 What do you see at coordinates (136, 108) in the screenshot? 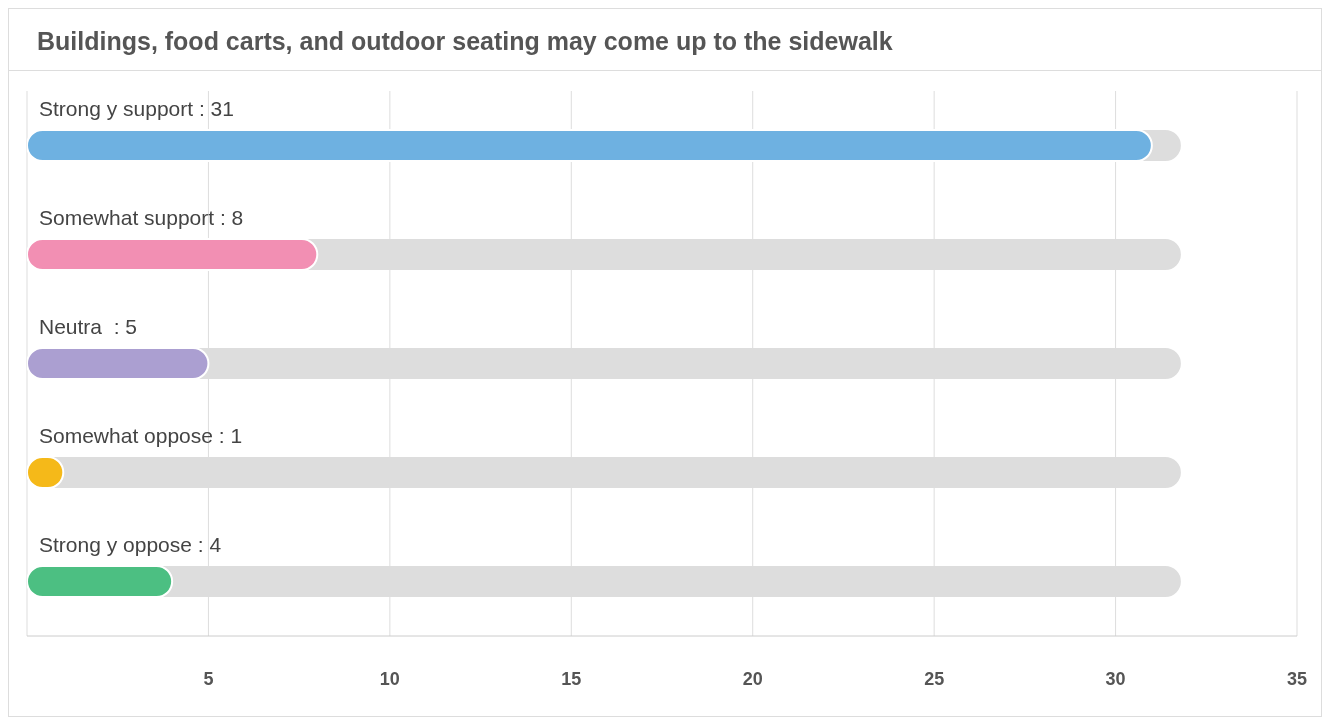
I see `y-tick-label: Strong y support : 31` at bounding box center [136, 108].